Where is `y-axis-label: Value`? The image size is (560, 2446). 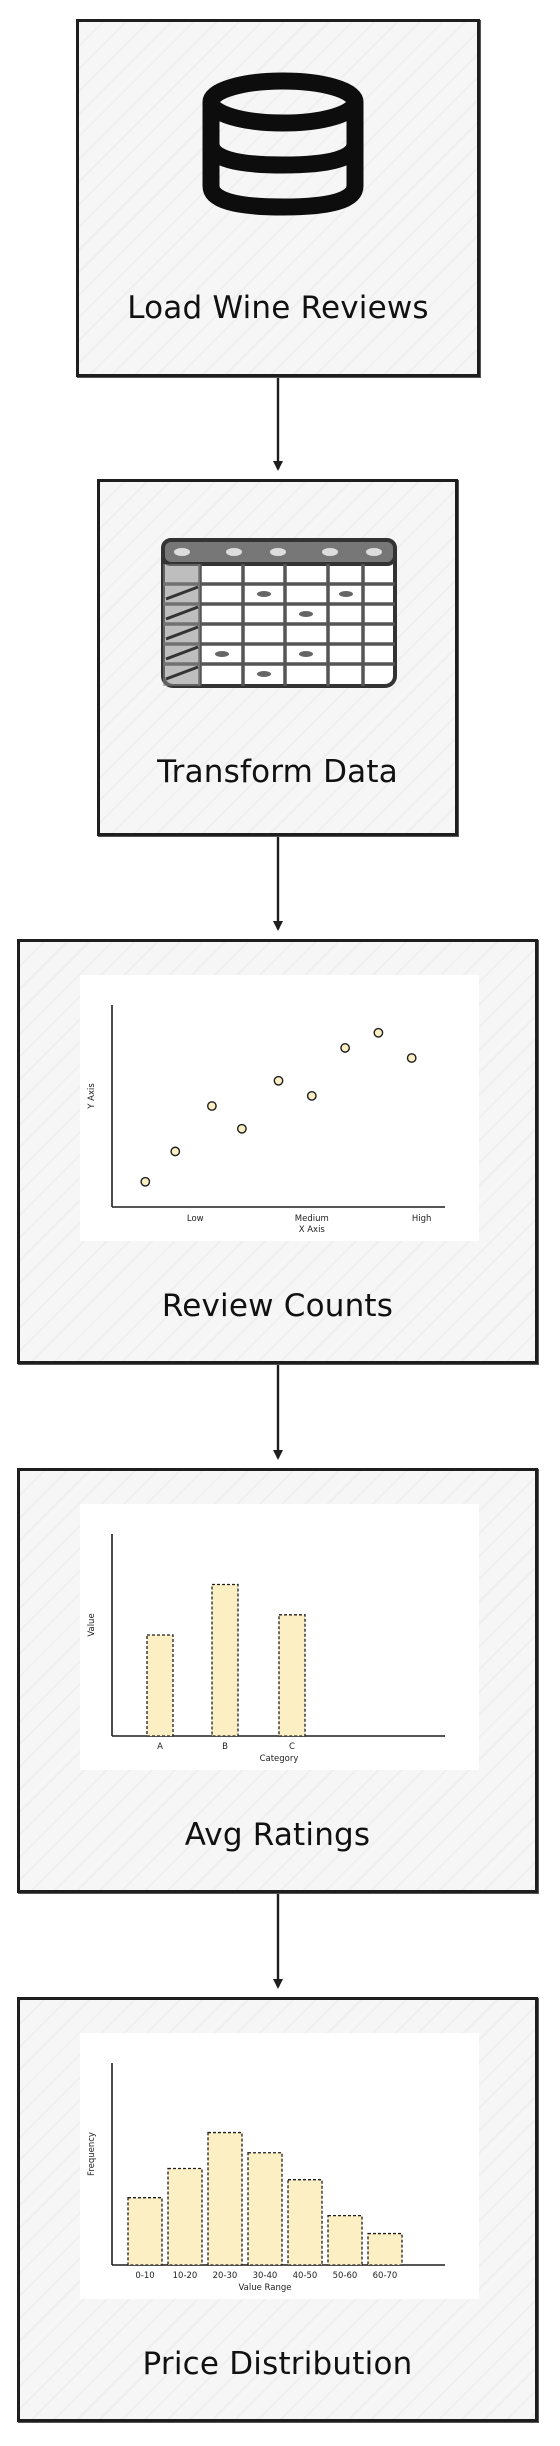
y-axis-label: Value is located at coordinates (92, 1624).